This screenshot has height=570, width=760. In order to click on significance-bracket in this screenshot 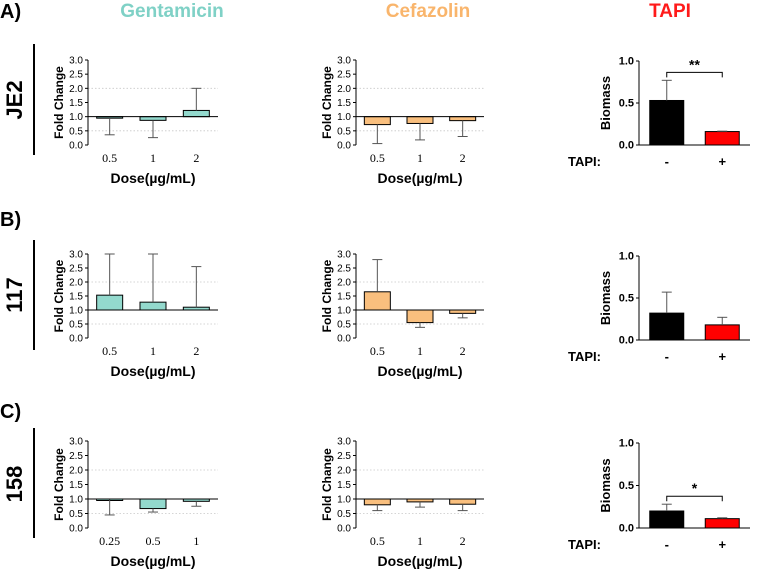, I will do `click(694, 74)`.